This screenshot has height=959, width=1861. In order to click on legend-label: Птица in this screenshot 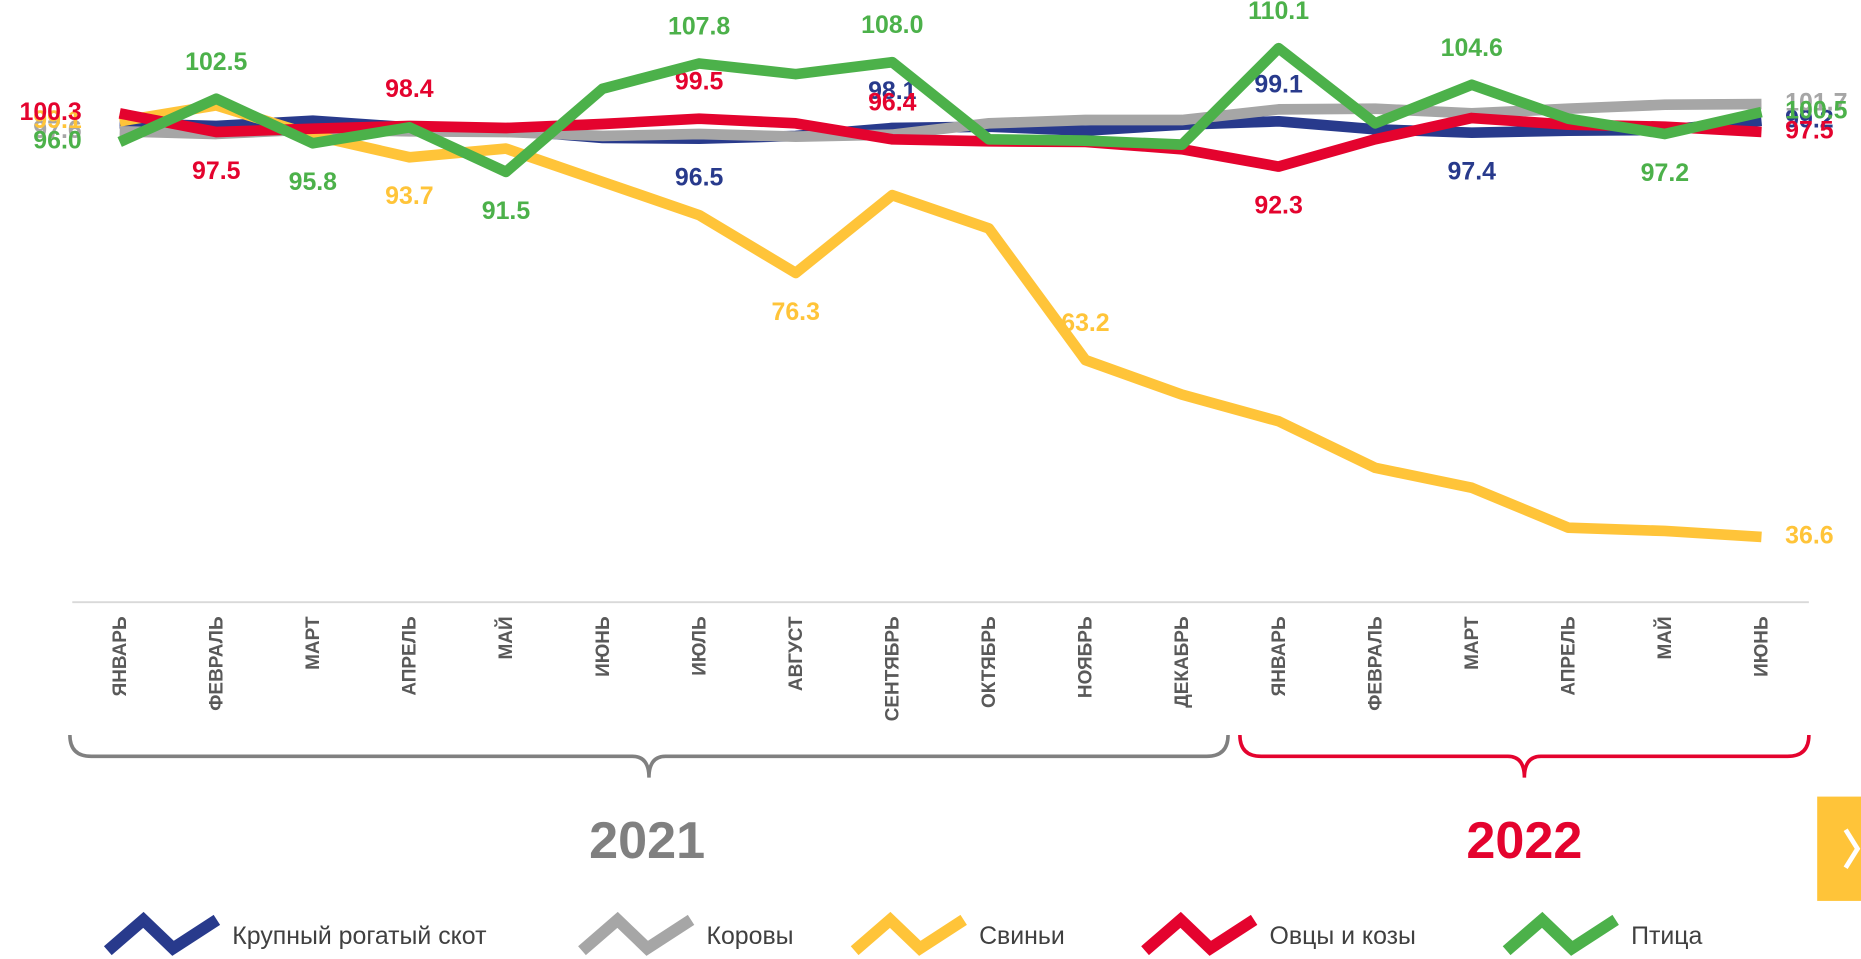, I will do `click(1666, 936)`.